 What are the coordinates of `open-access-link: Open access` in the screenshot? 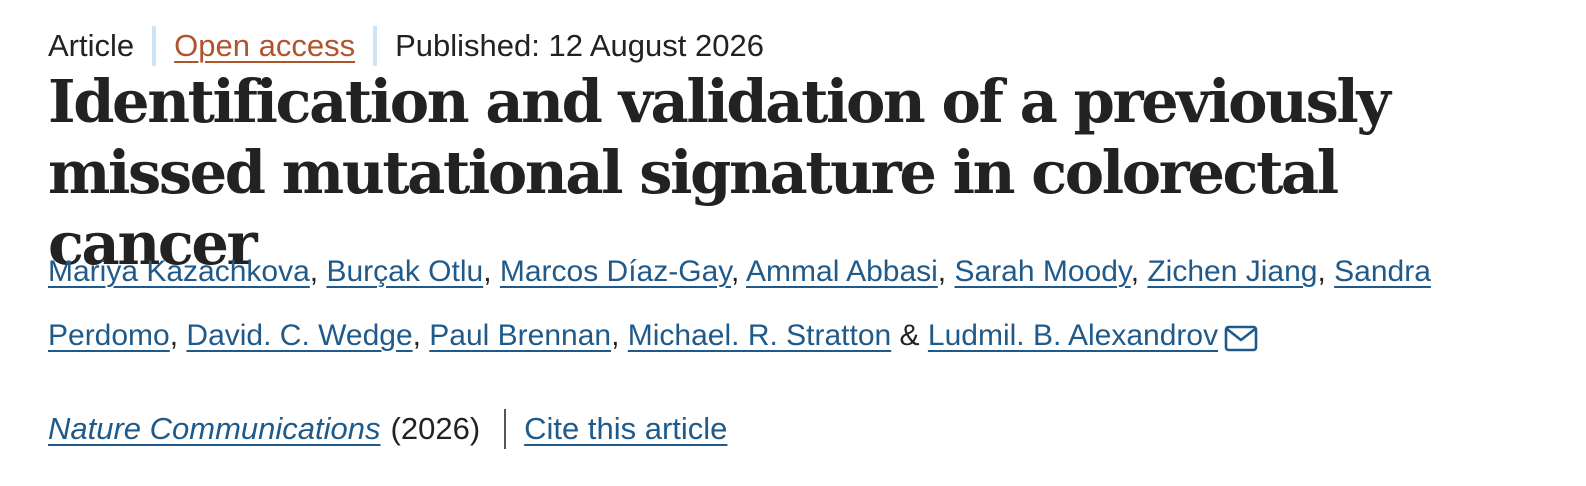 It's located at (265, 45).